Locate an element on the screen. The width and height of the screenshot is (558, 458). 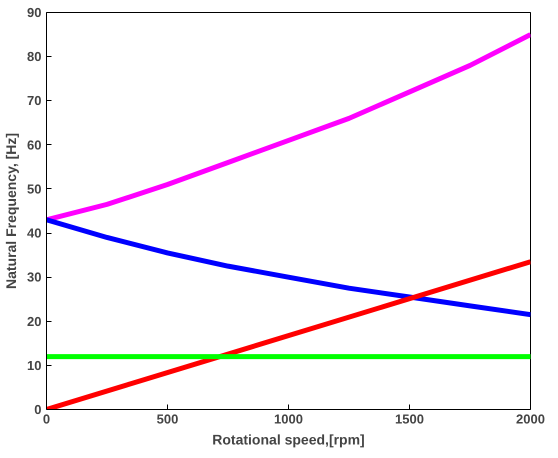
y-axis-title: Natural Frequency, [Hz] is located at coordinates (11, 211).